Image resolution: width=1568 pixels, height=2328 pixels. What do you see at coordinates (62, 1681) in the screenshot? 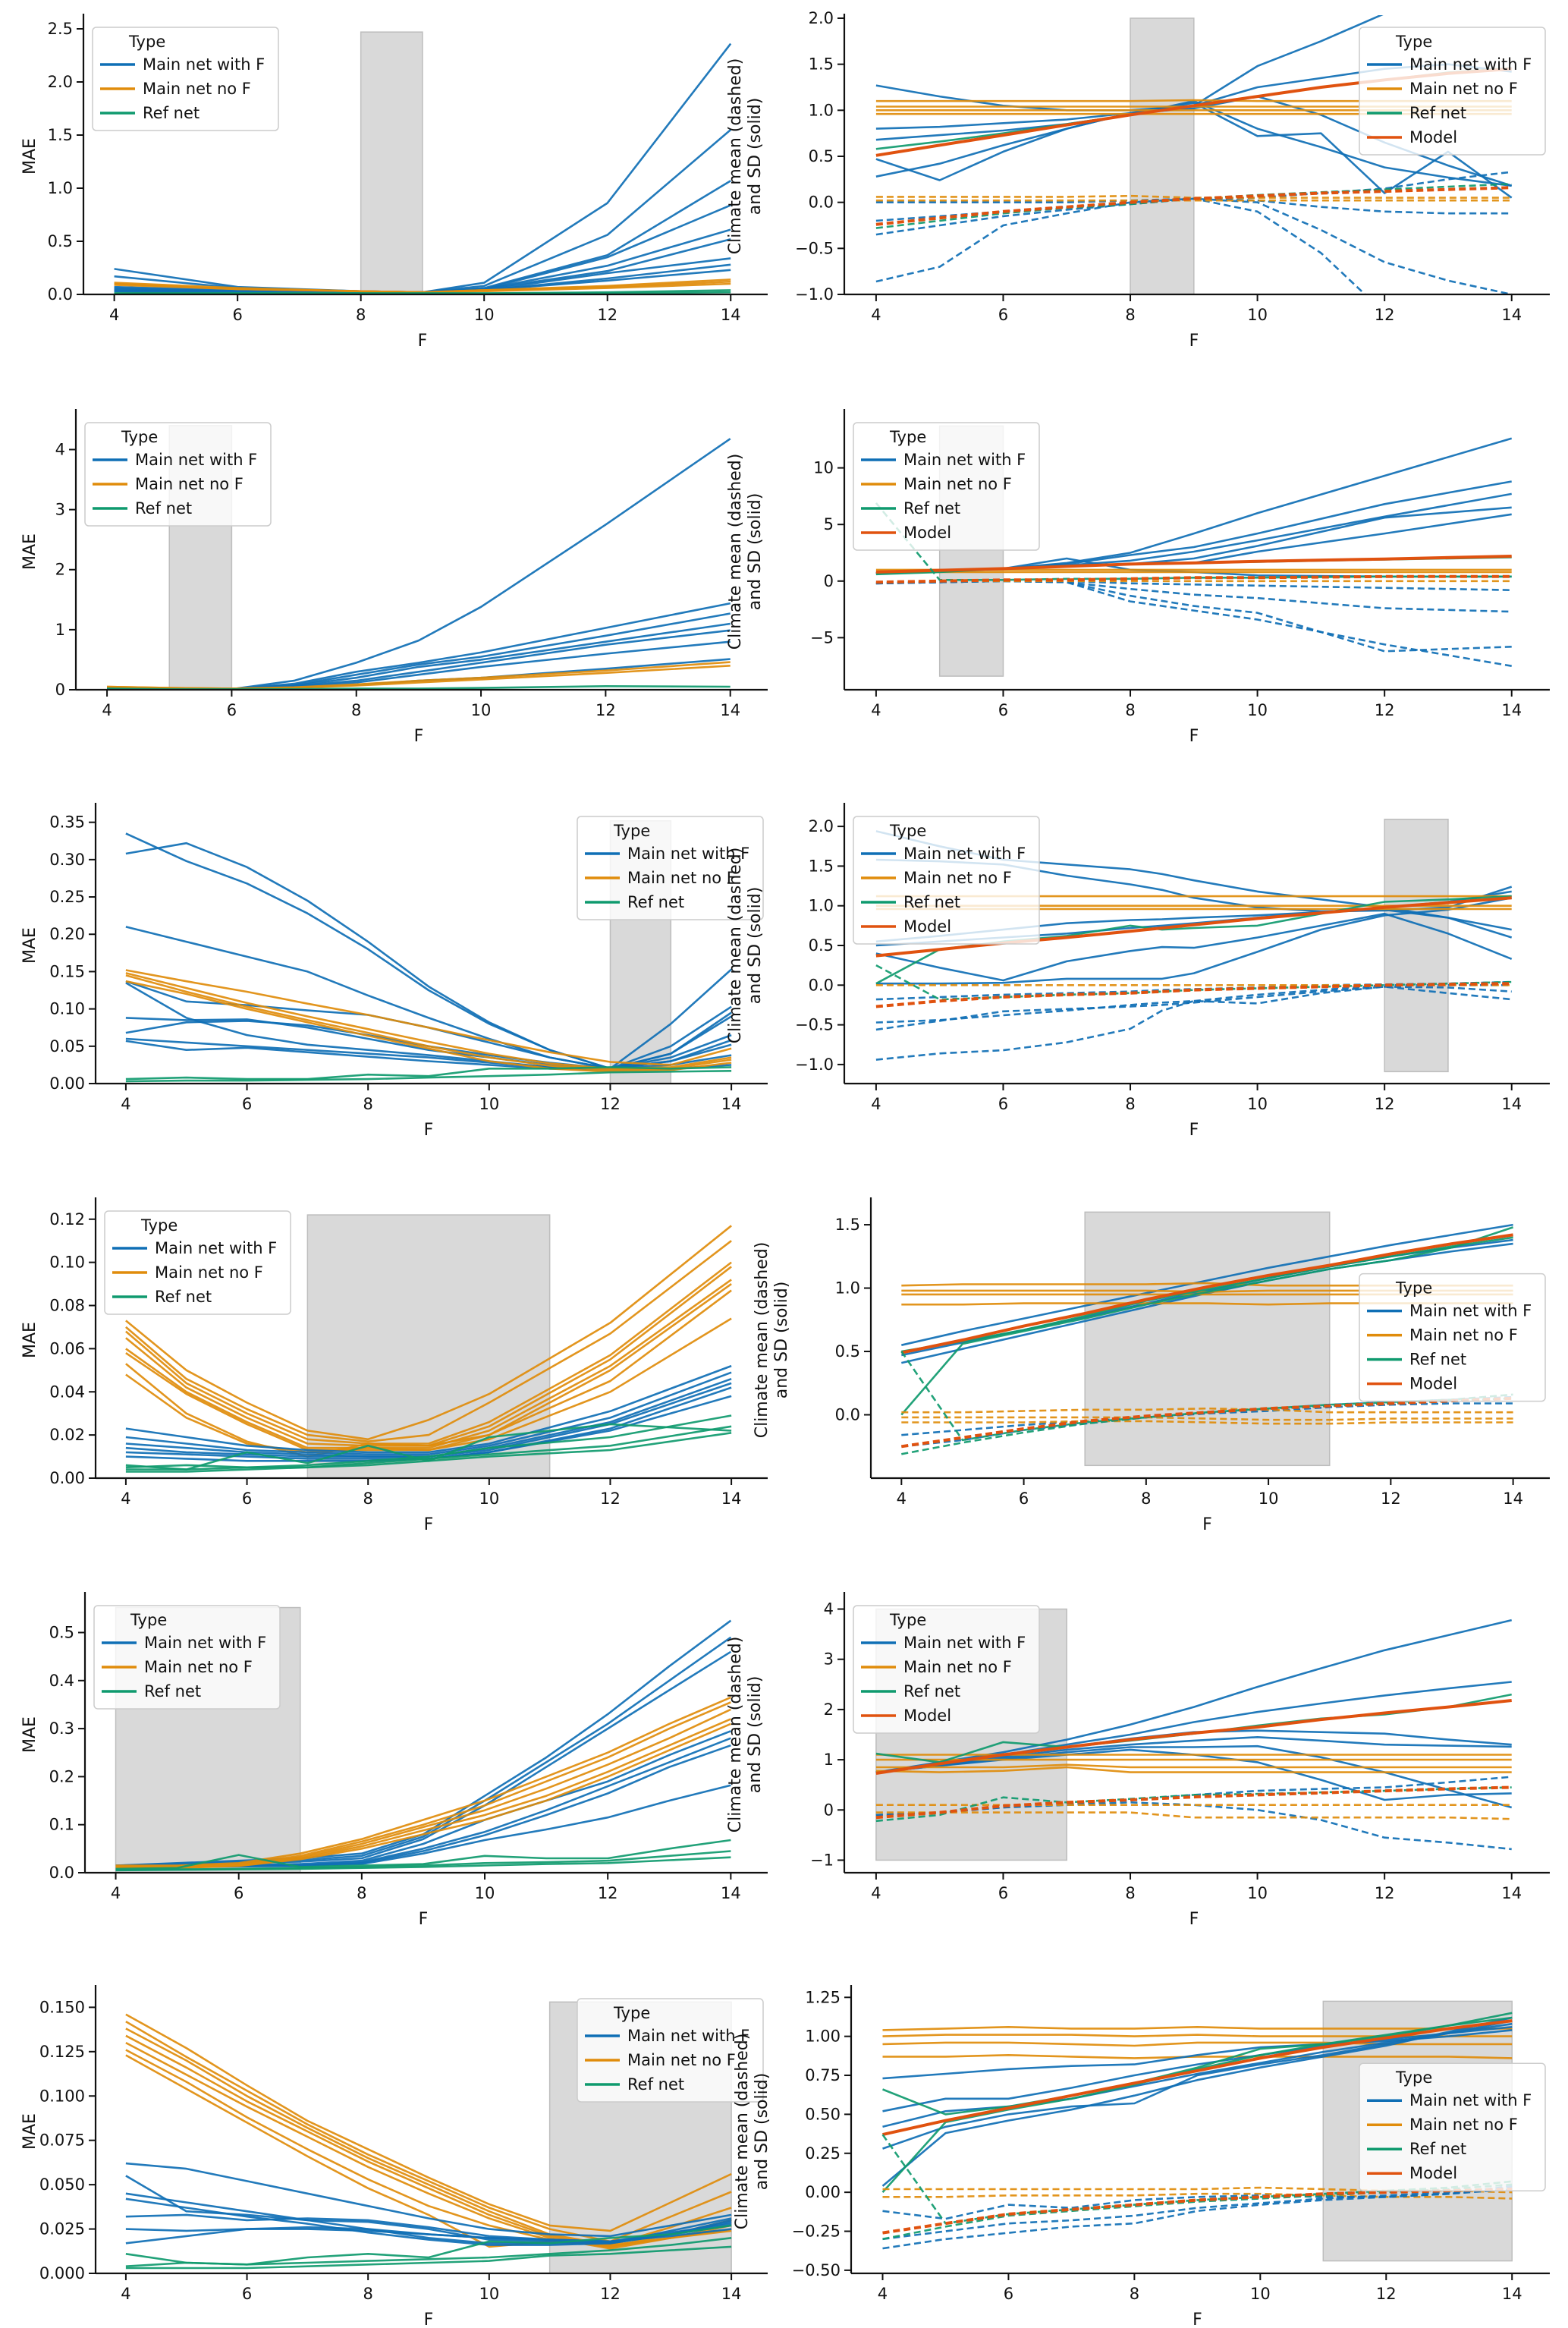
I see `y-tick-label: 0.4` at bounding box center [62, 1681].